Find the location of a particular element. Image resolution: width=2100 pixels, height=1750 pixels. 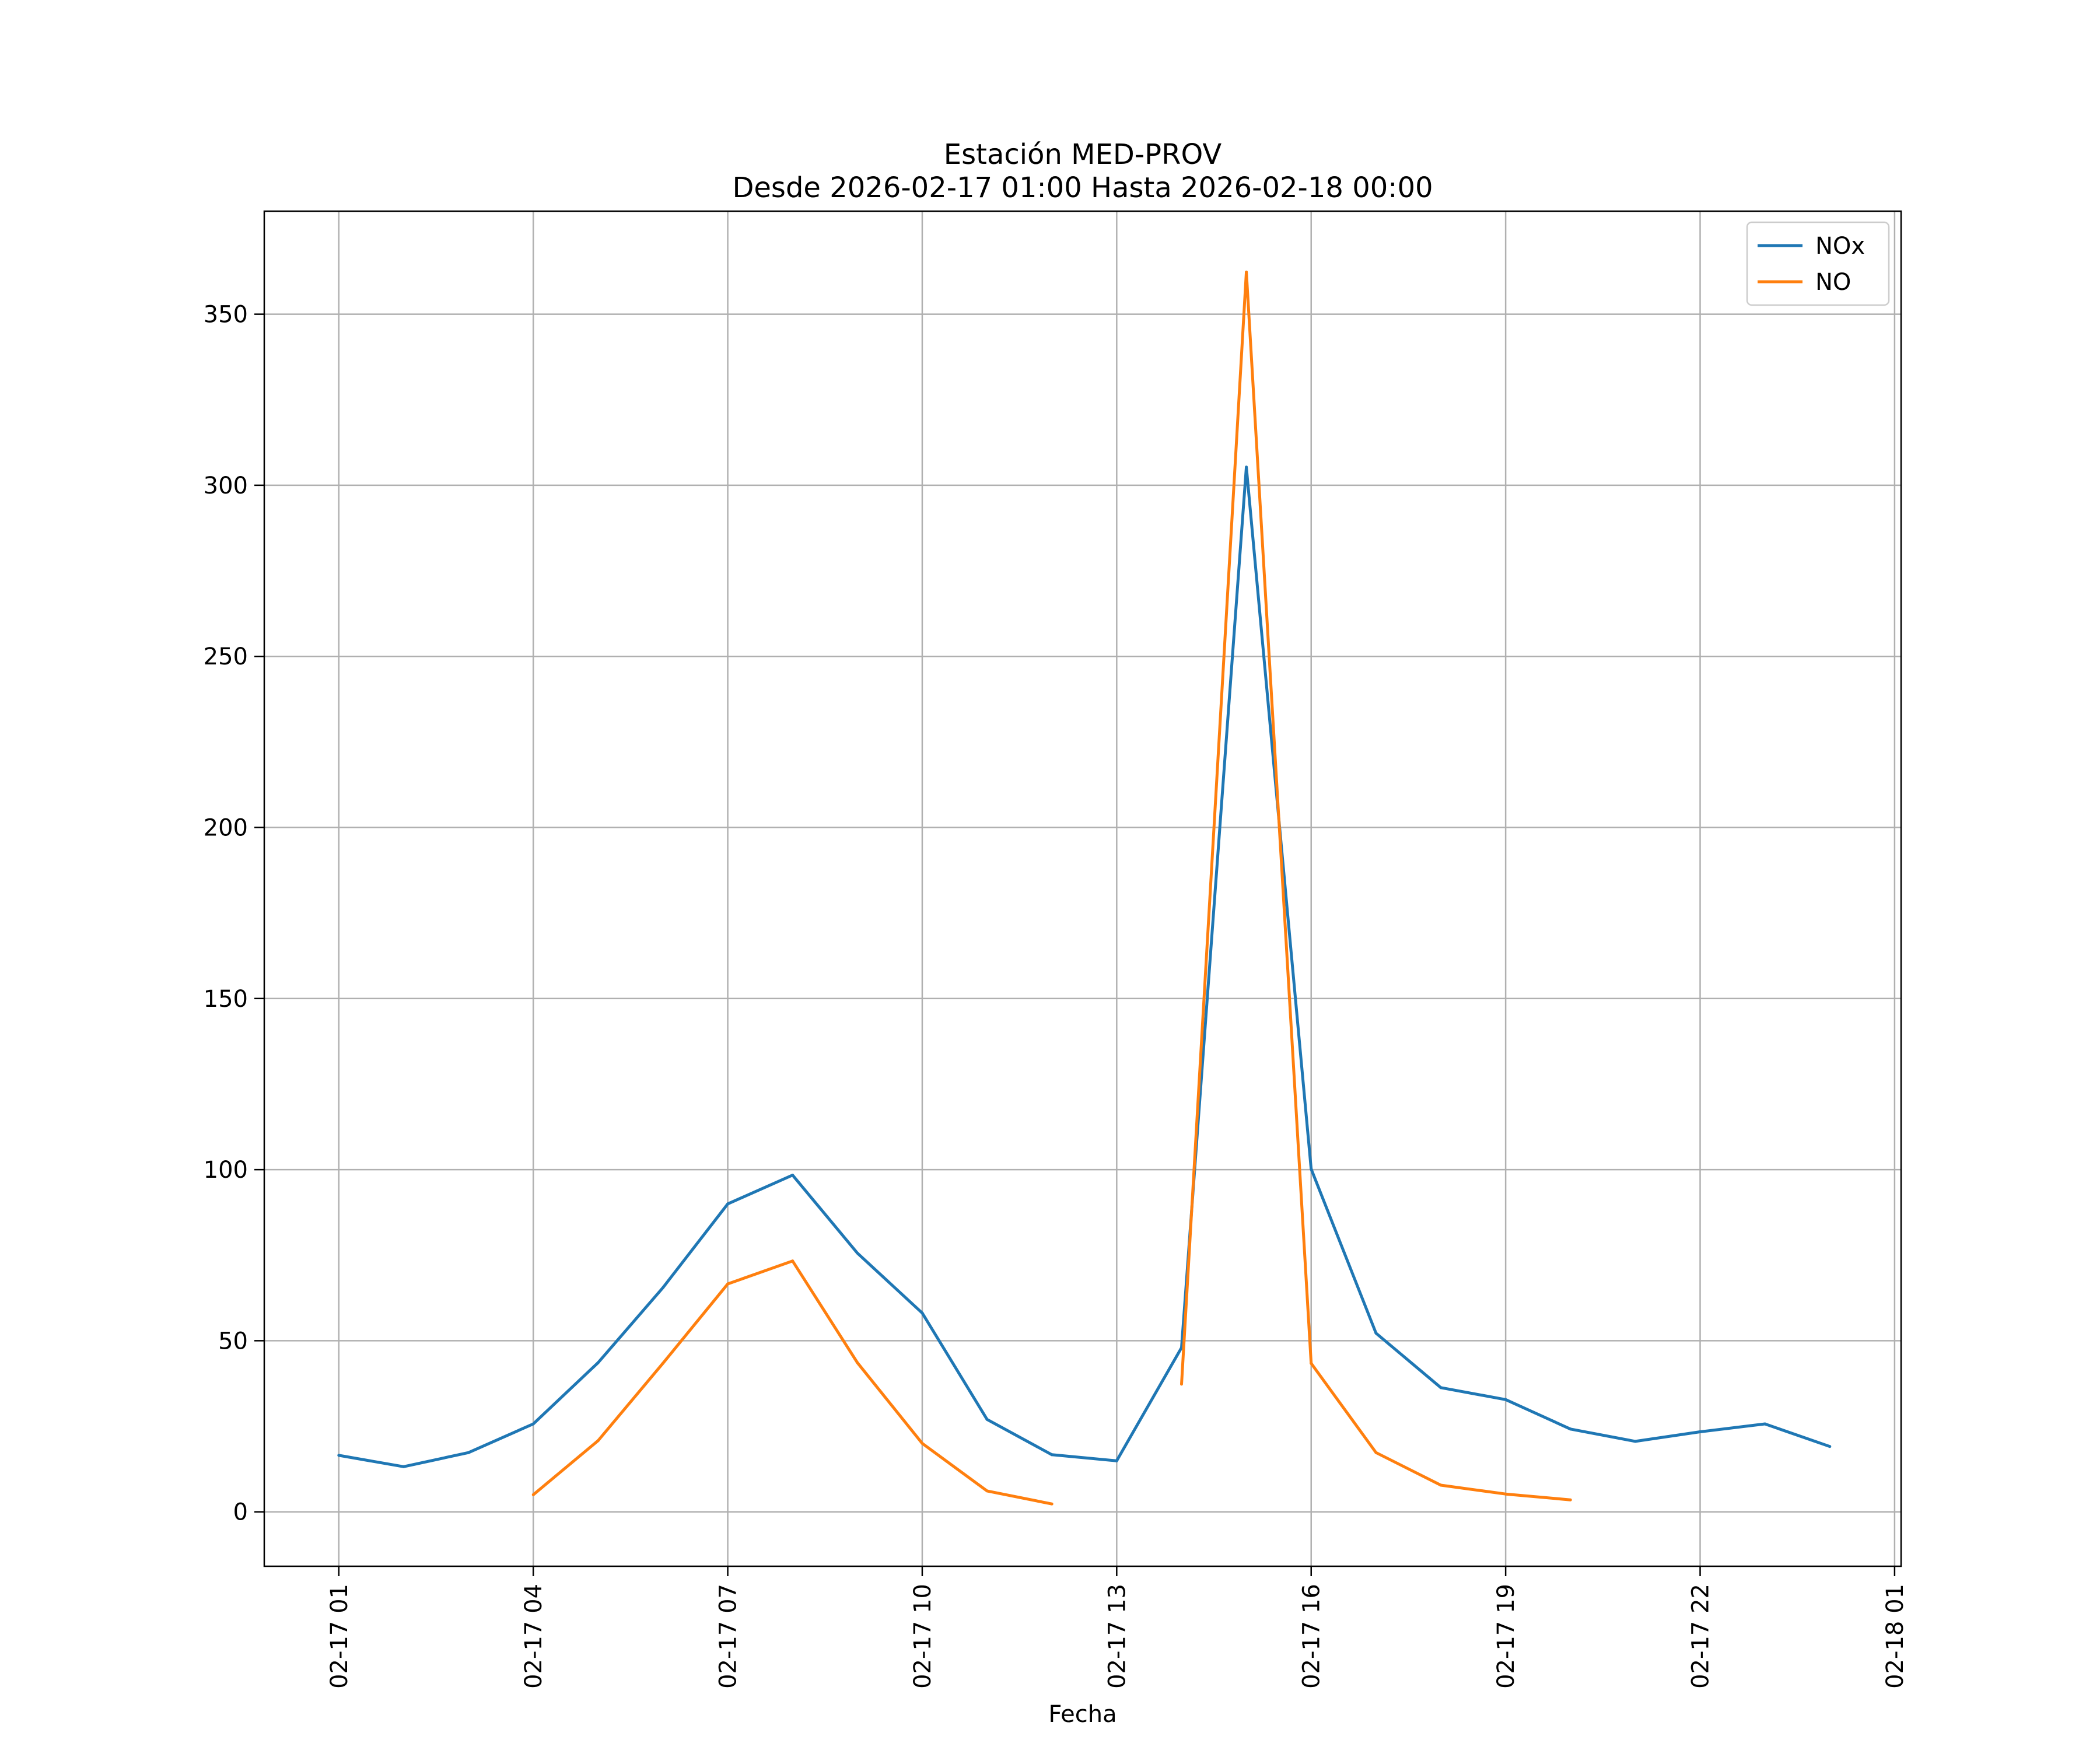

y-tick-label: 300 is located at coordinates (226, 486).